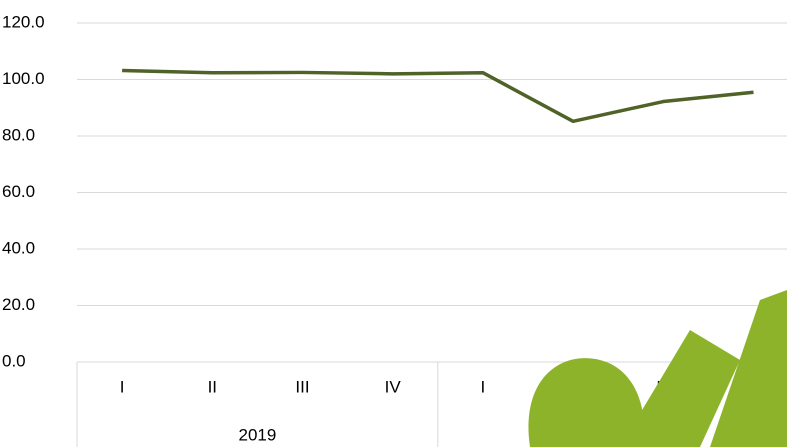 The image size is (787, 447). Describe the element at coordinates (438, 96) in the screenshot. I see `line` at that location.